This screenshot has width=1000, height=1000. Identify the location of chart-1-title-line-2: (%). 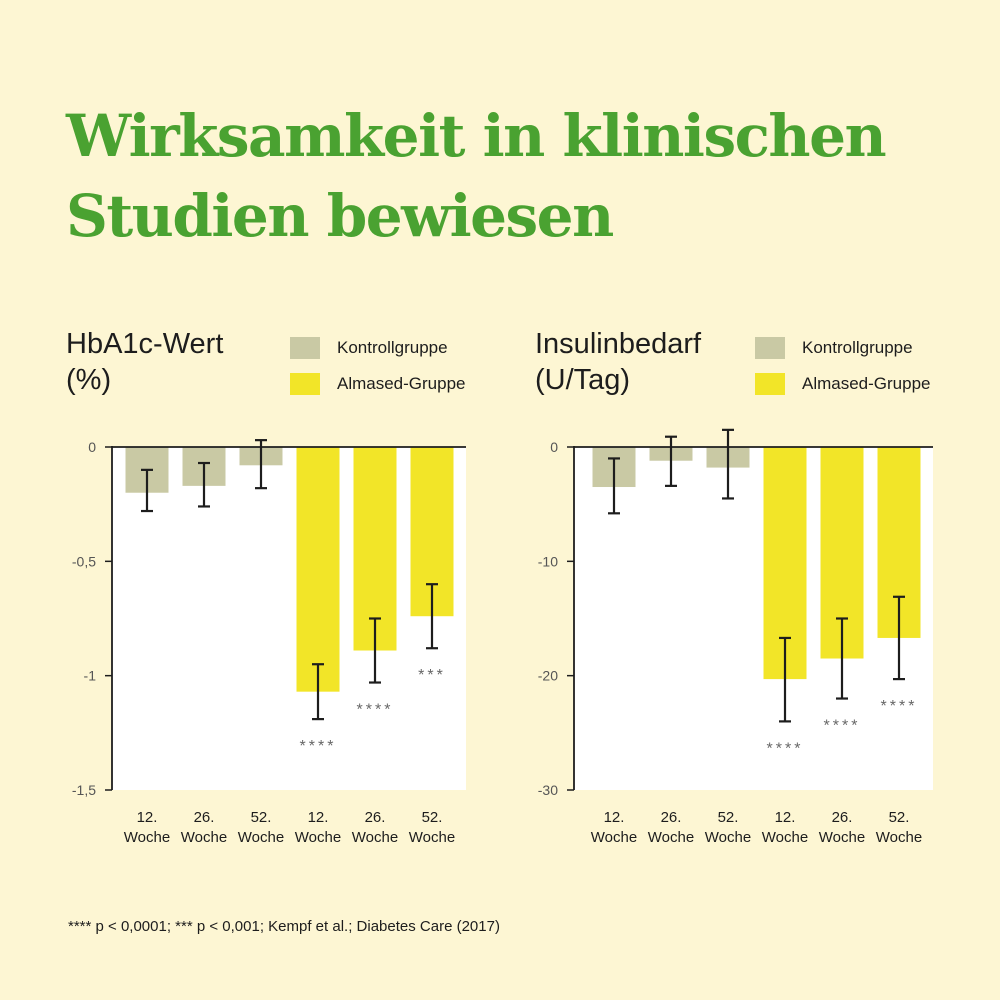
(89, 380).